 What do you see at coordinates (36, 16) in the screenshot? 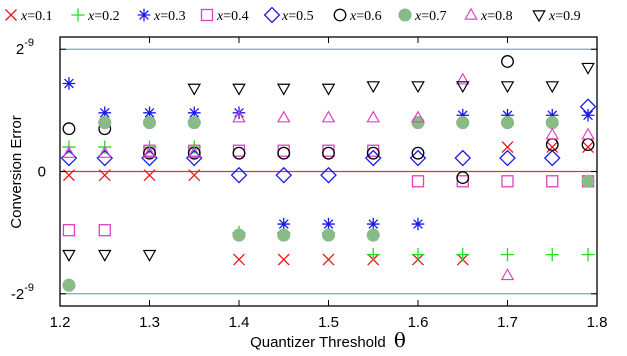
I see `legend-label: x=0.1` at bounding box center [36, 16].